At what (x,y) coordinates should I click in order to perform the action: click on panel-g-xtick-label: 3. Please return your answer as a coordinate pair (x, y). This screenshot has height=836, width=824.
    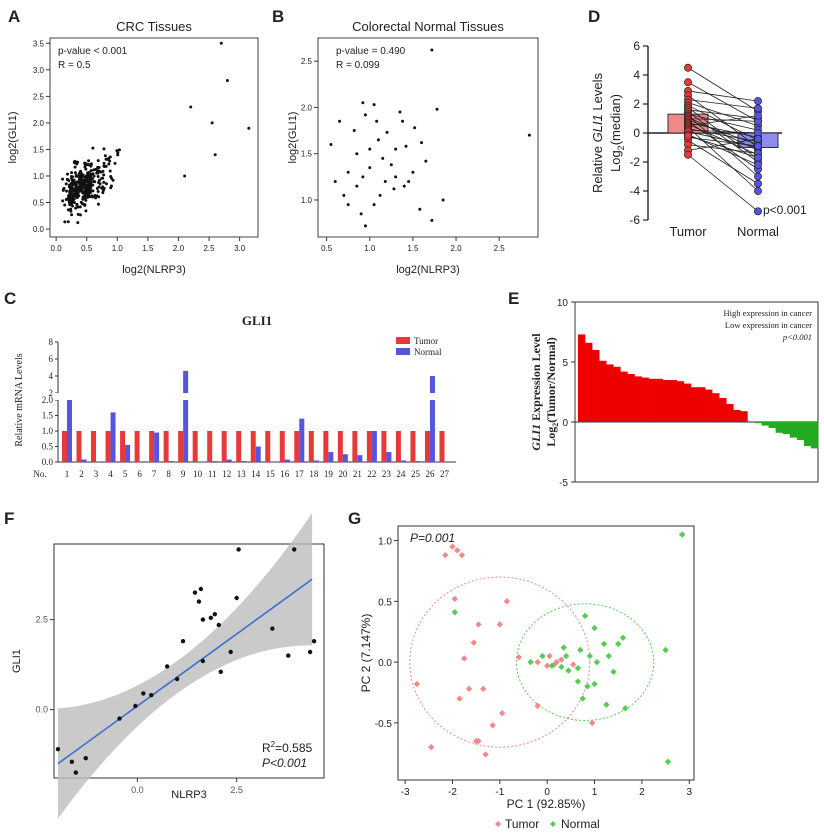
    Looking at the image, I should click on (689, 792).